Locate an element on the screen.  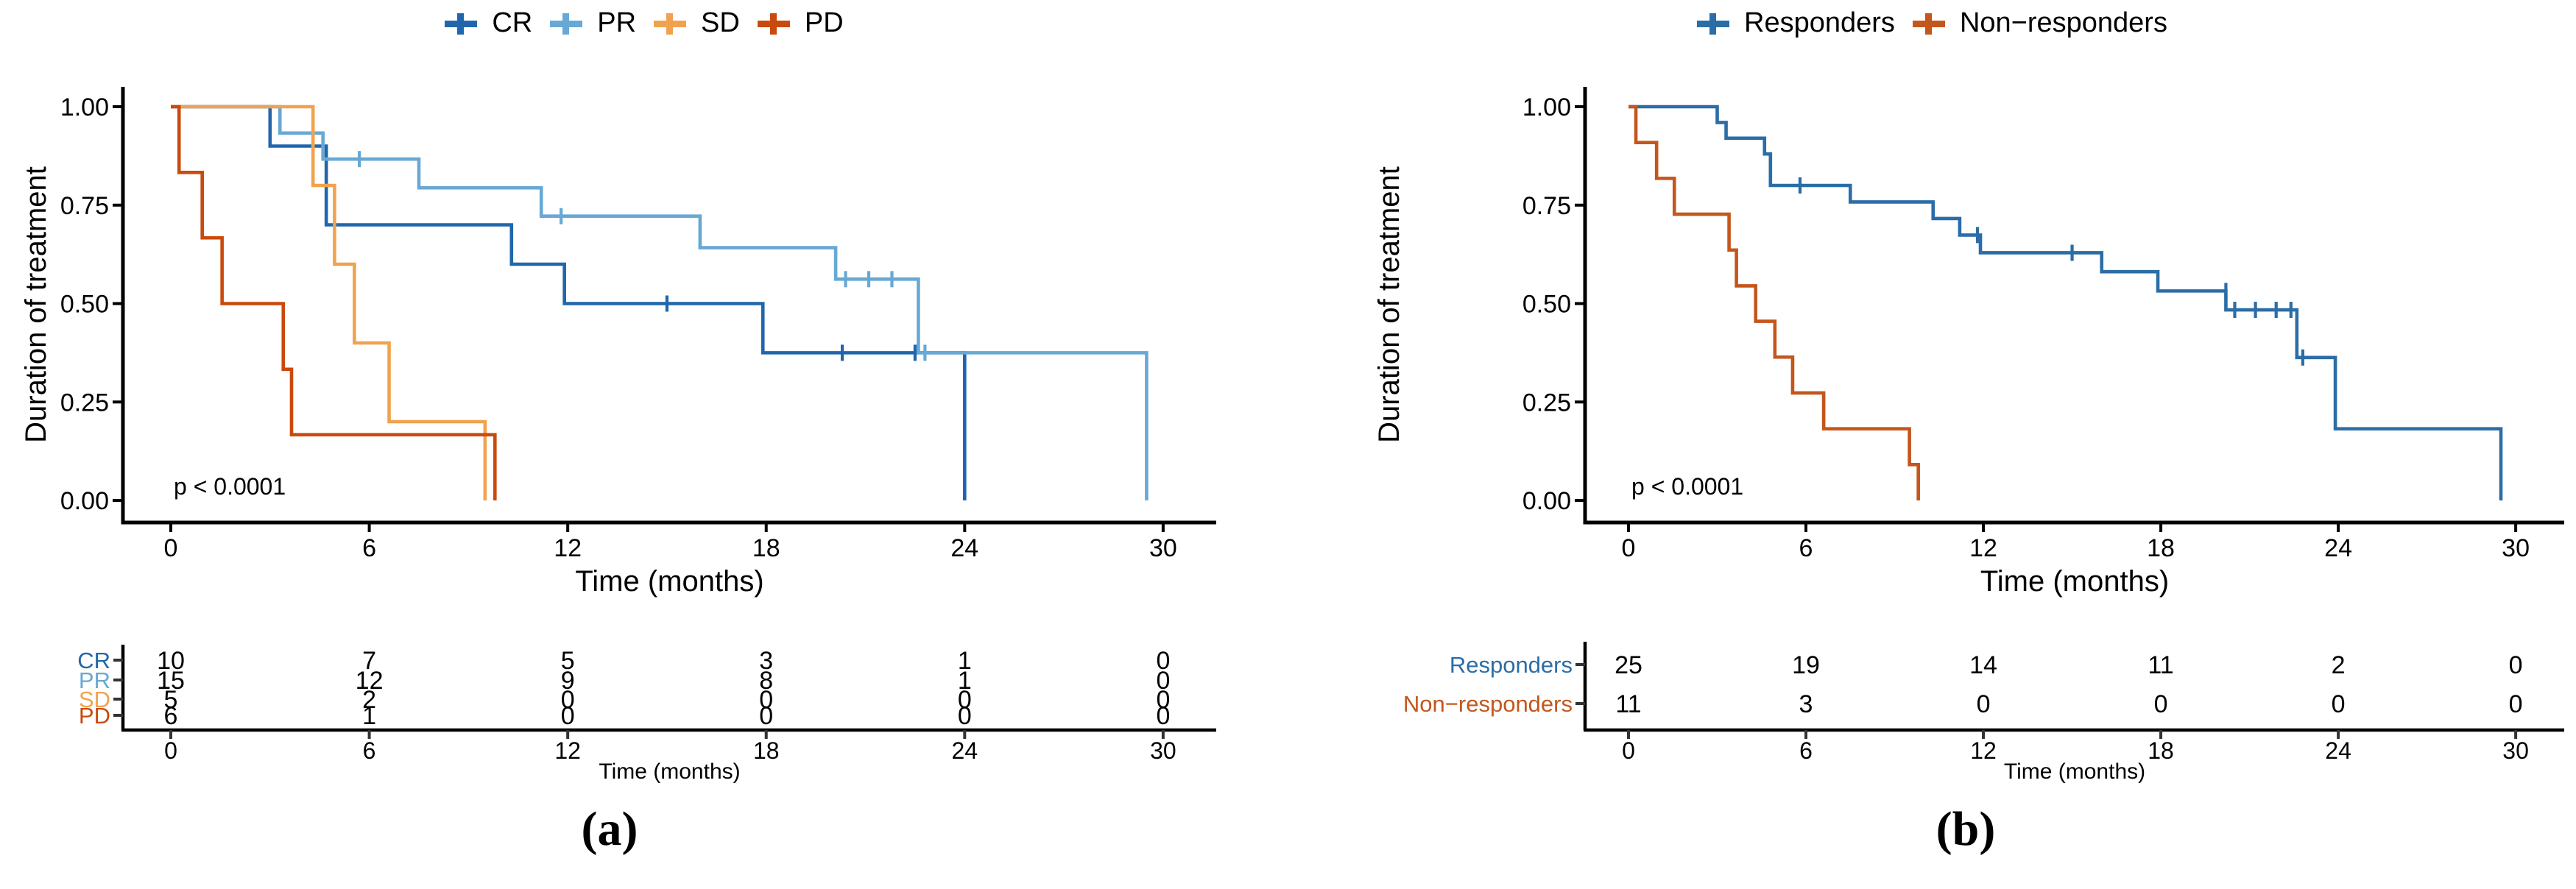
risk-count: 2 is located at coordinates (2339, 665).